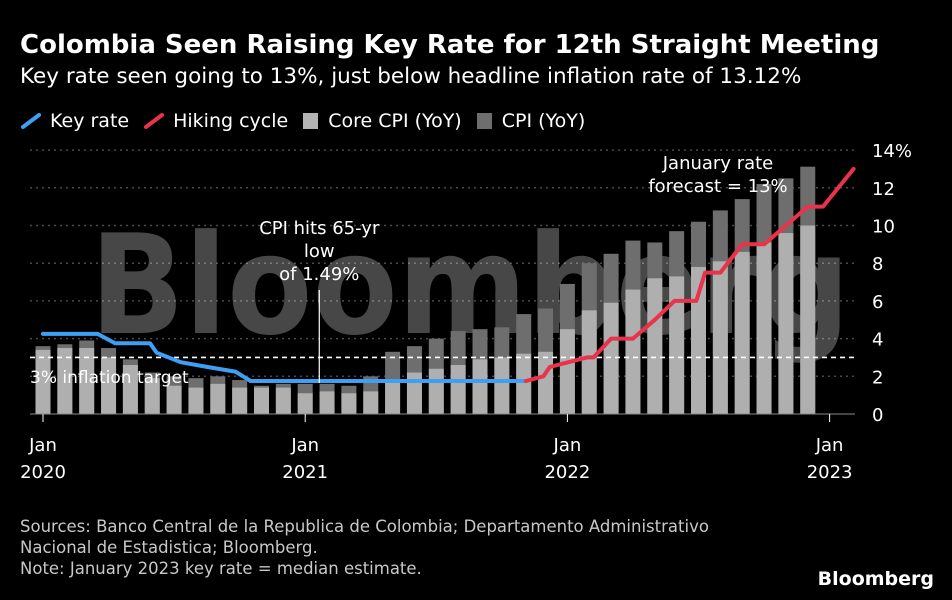  I want to click on y-tick-label: 12, so click(883, 189).